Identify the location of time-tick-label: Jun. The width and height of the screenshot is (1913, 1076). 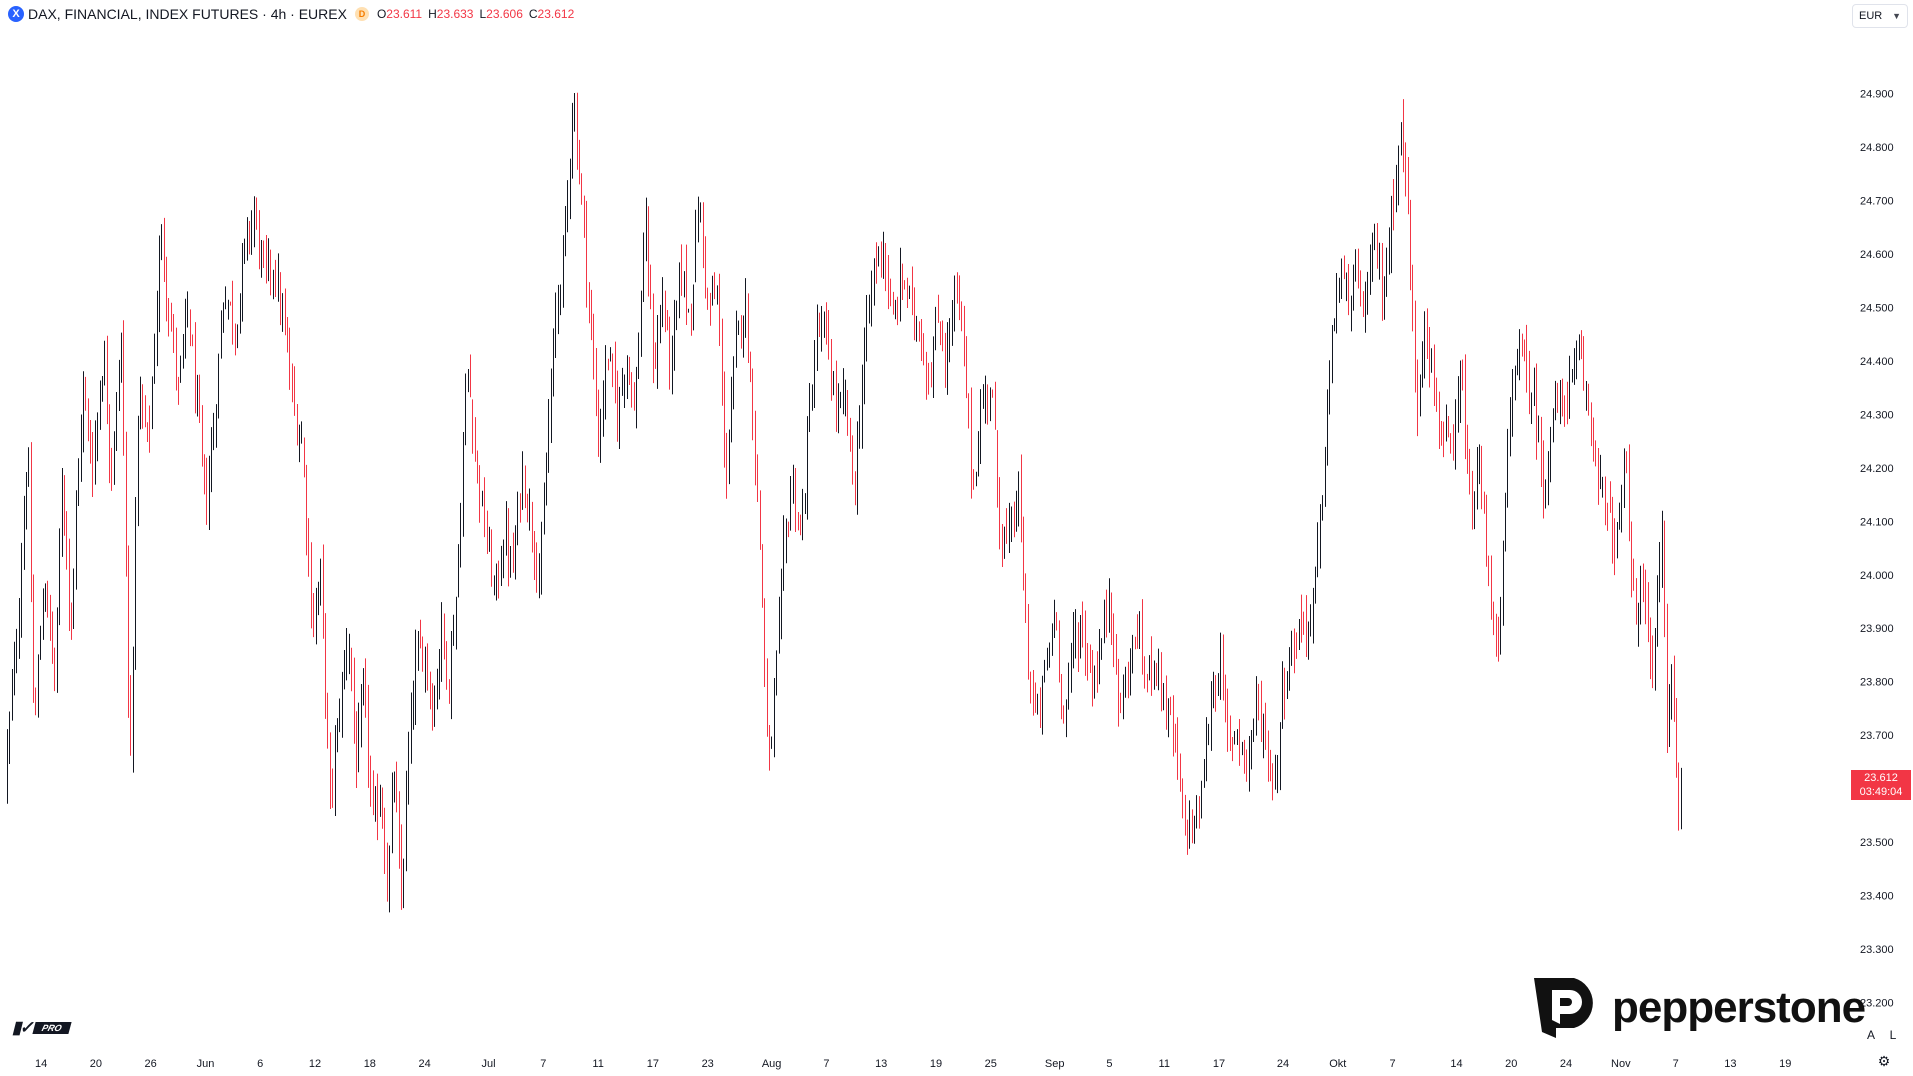
(206, 1064).